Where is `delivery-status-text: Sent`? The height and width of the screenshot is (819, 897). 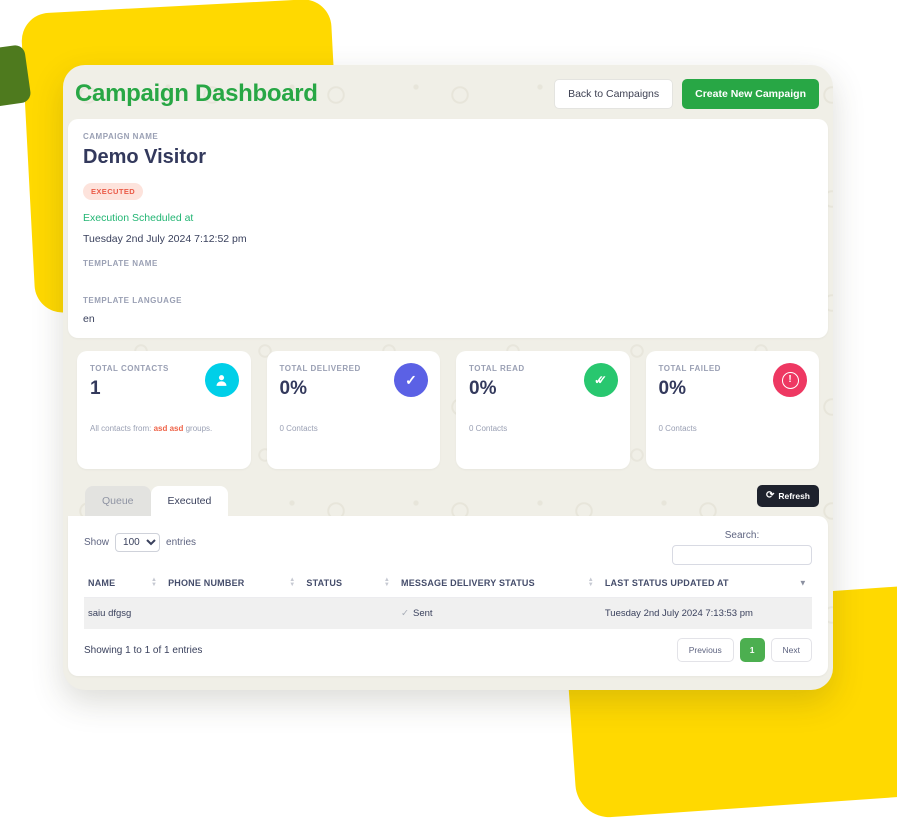 delivery-status-text: Sent is located at coordinates (422, 613).